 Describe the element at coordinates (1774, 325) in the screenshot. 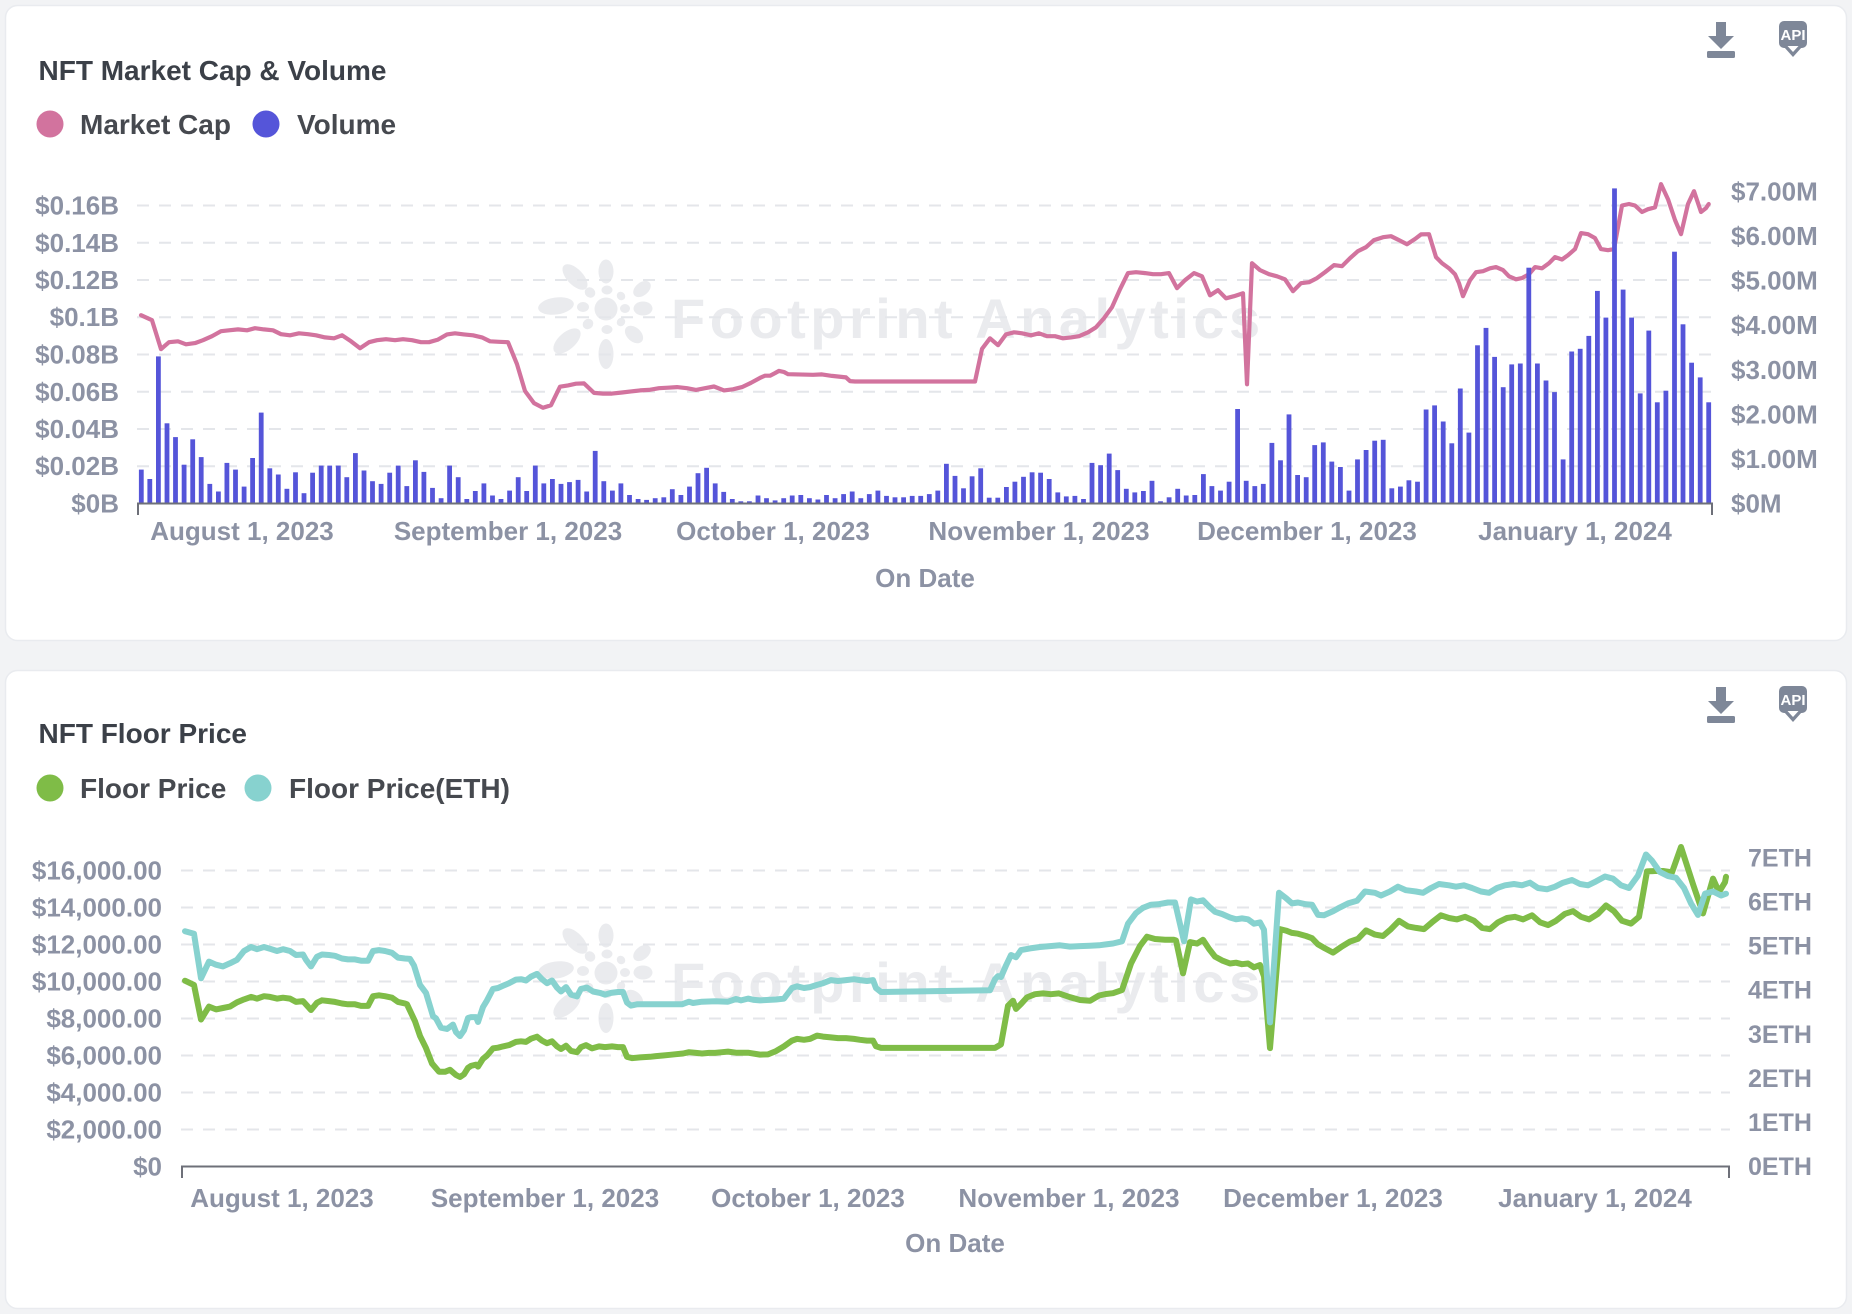

I see `svg-text: $4.00M` at that location.